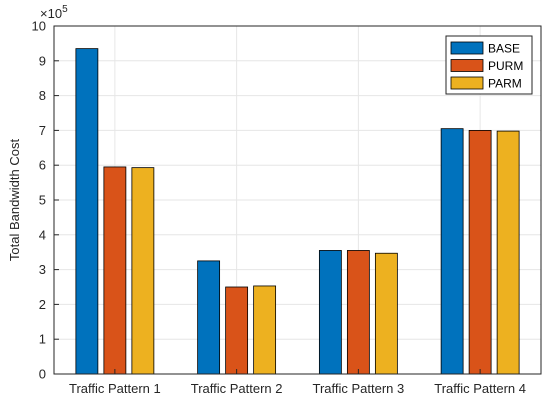  Describe the element at coordinates (51, 13) in the screenshot. I see `y-axis-exponent-base: ×10` at that location.